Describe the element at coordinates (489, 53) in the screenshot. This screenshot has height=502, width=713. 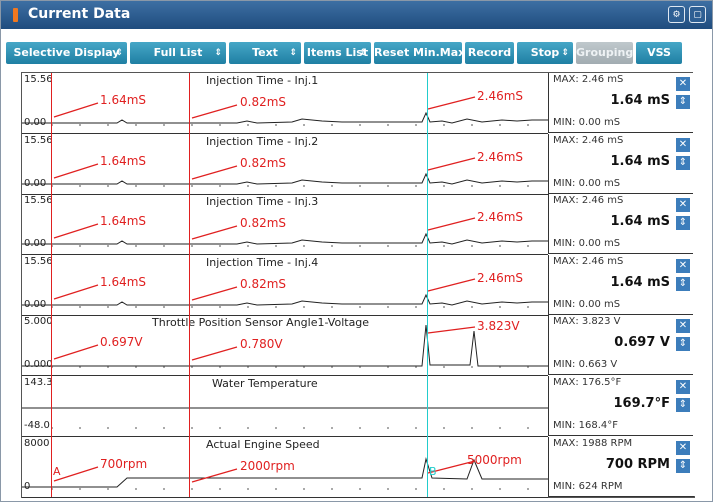
I see `record-button: Record` at that location.